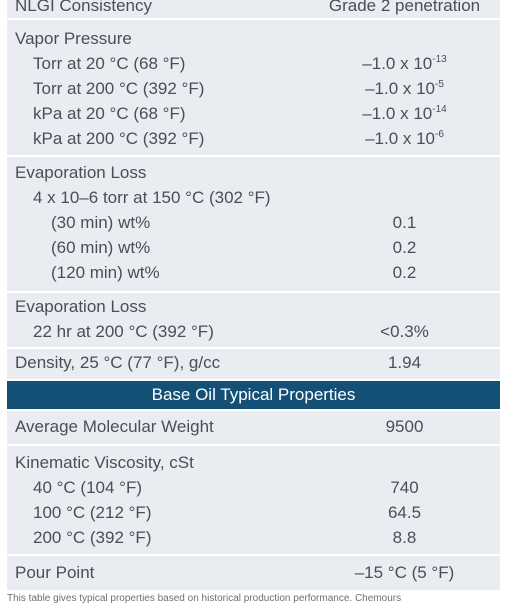 This screenshot has width=510, height=606. What do you see at coordinates (253, 512) in the screenshot?
I see `table-row: 100 °C (212 °F) 64.5` at bounding box center [253, 512].